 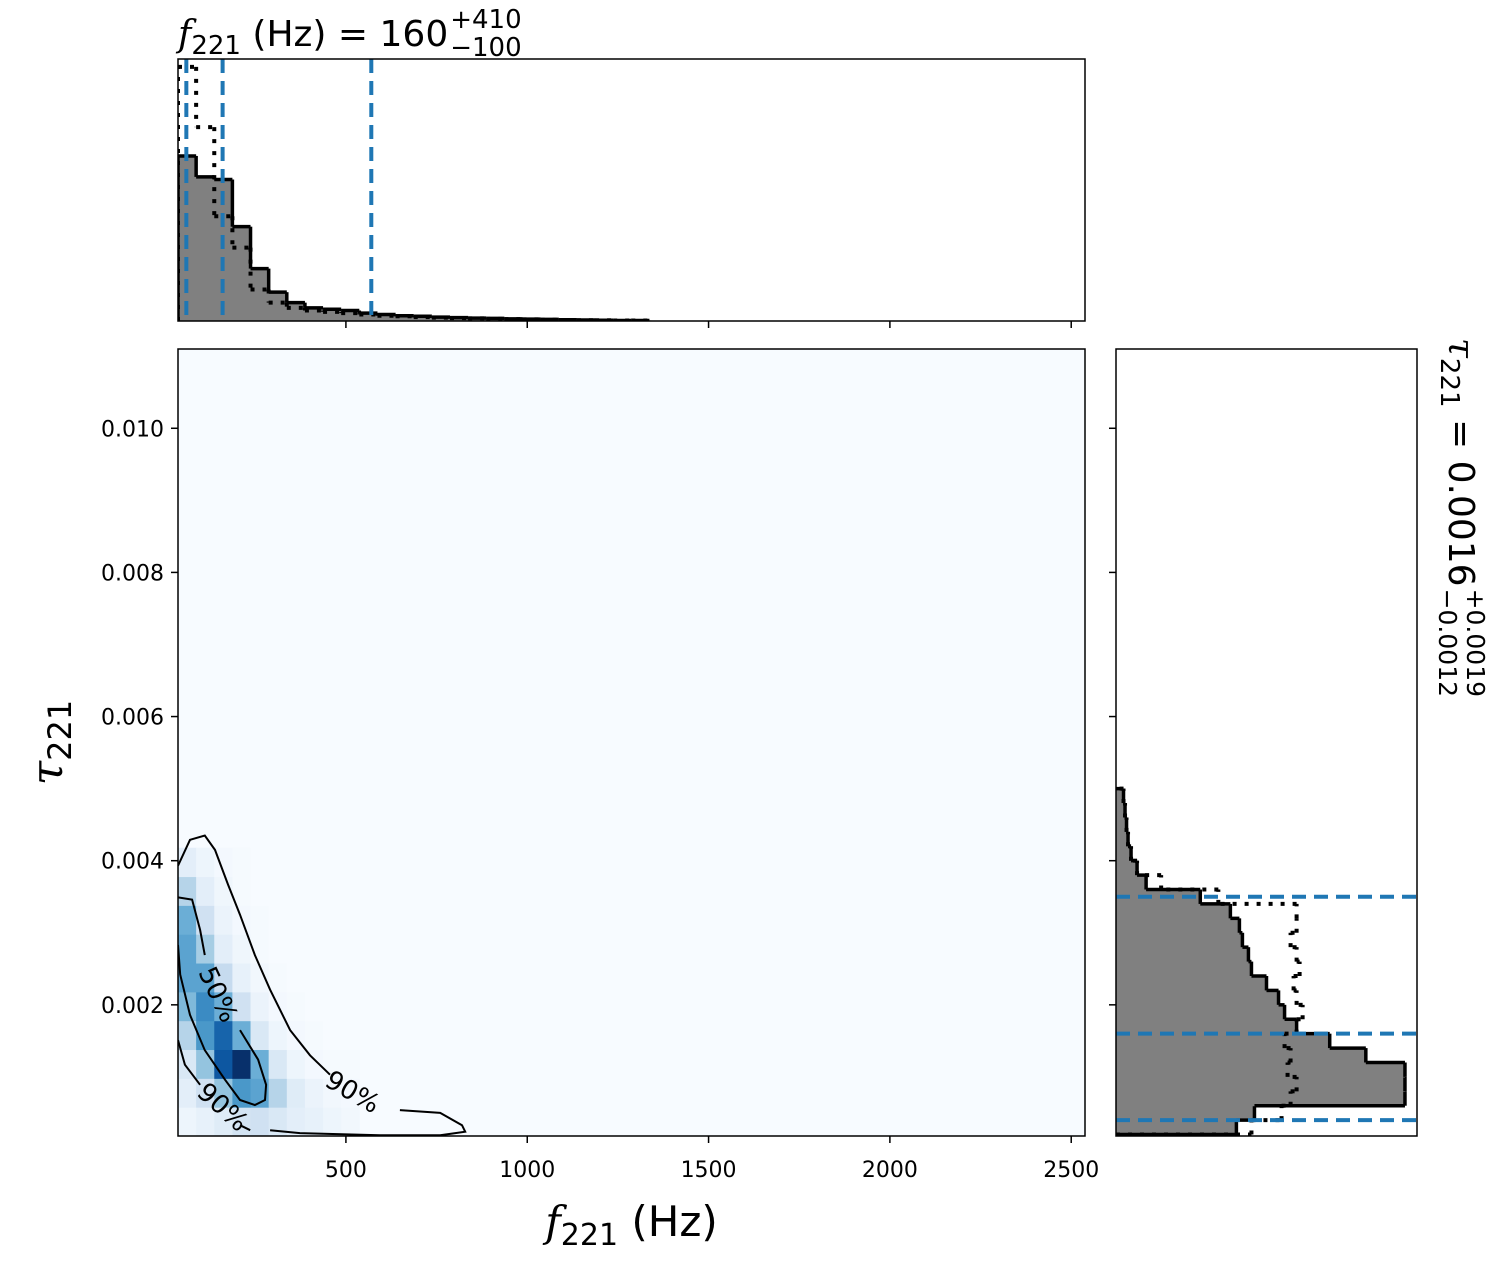 What do you see at coordinates (1475, 643) in the screenshot?
I see `title-upper: +0.0019` at bounding box center [1475, 643].